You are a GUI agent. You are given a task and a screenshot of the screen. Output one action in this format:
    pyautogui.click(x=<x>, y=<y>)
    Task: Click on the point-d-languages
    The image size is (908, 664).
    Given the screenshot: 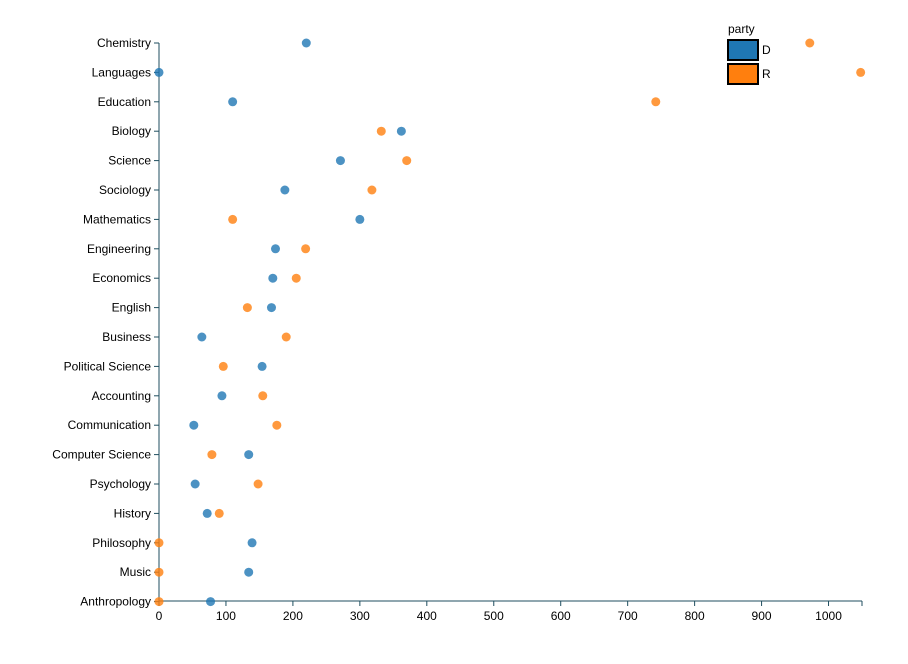 What is the action you would take?
    pyautogui.click(x=159, y=72)
    